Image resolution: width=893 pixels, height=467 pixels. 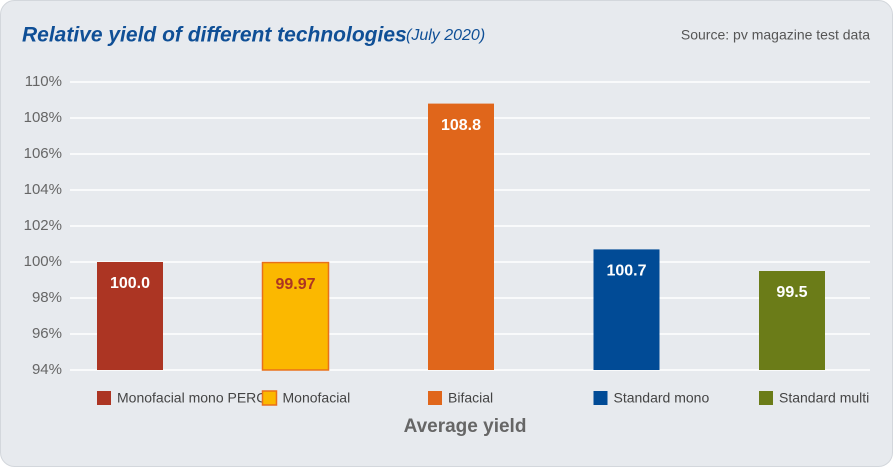 I want to click on value-label: 100.7, so click(x=626, y=271).